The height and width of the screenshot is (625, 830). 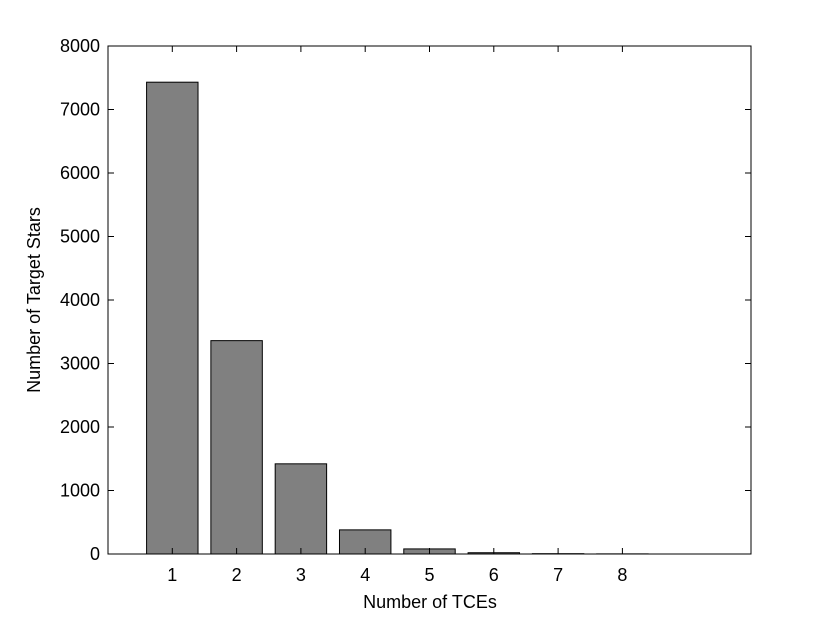 I want to click on y-tick-label: 3000, so click(x=80, y=364).